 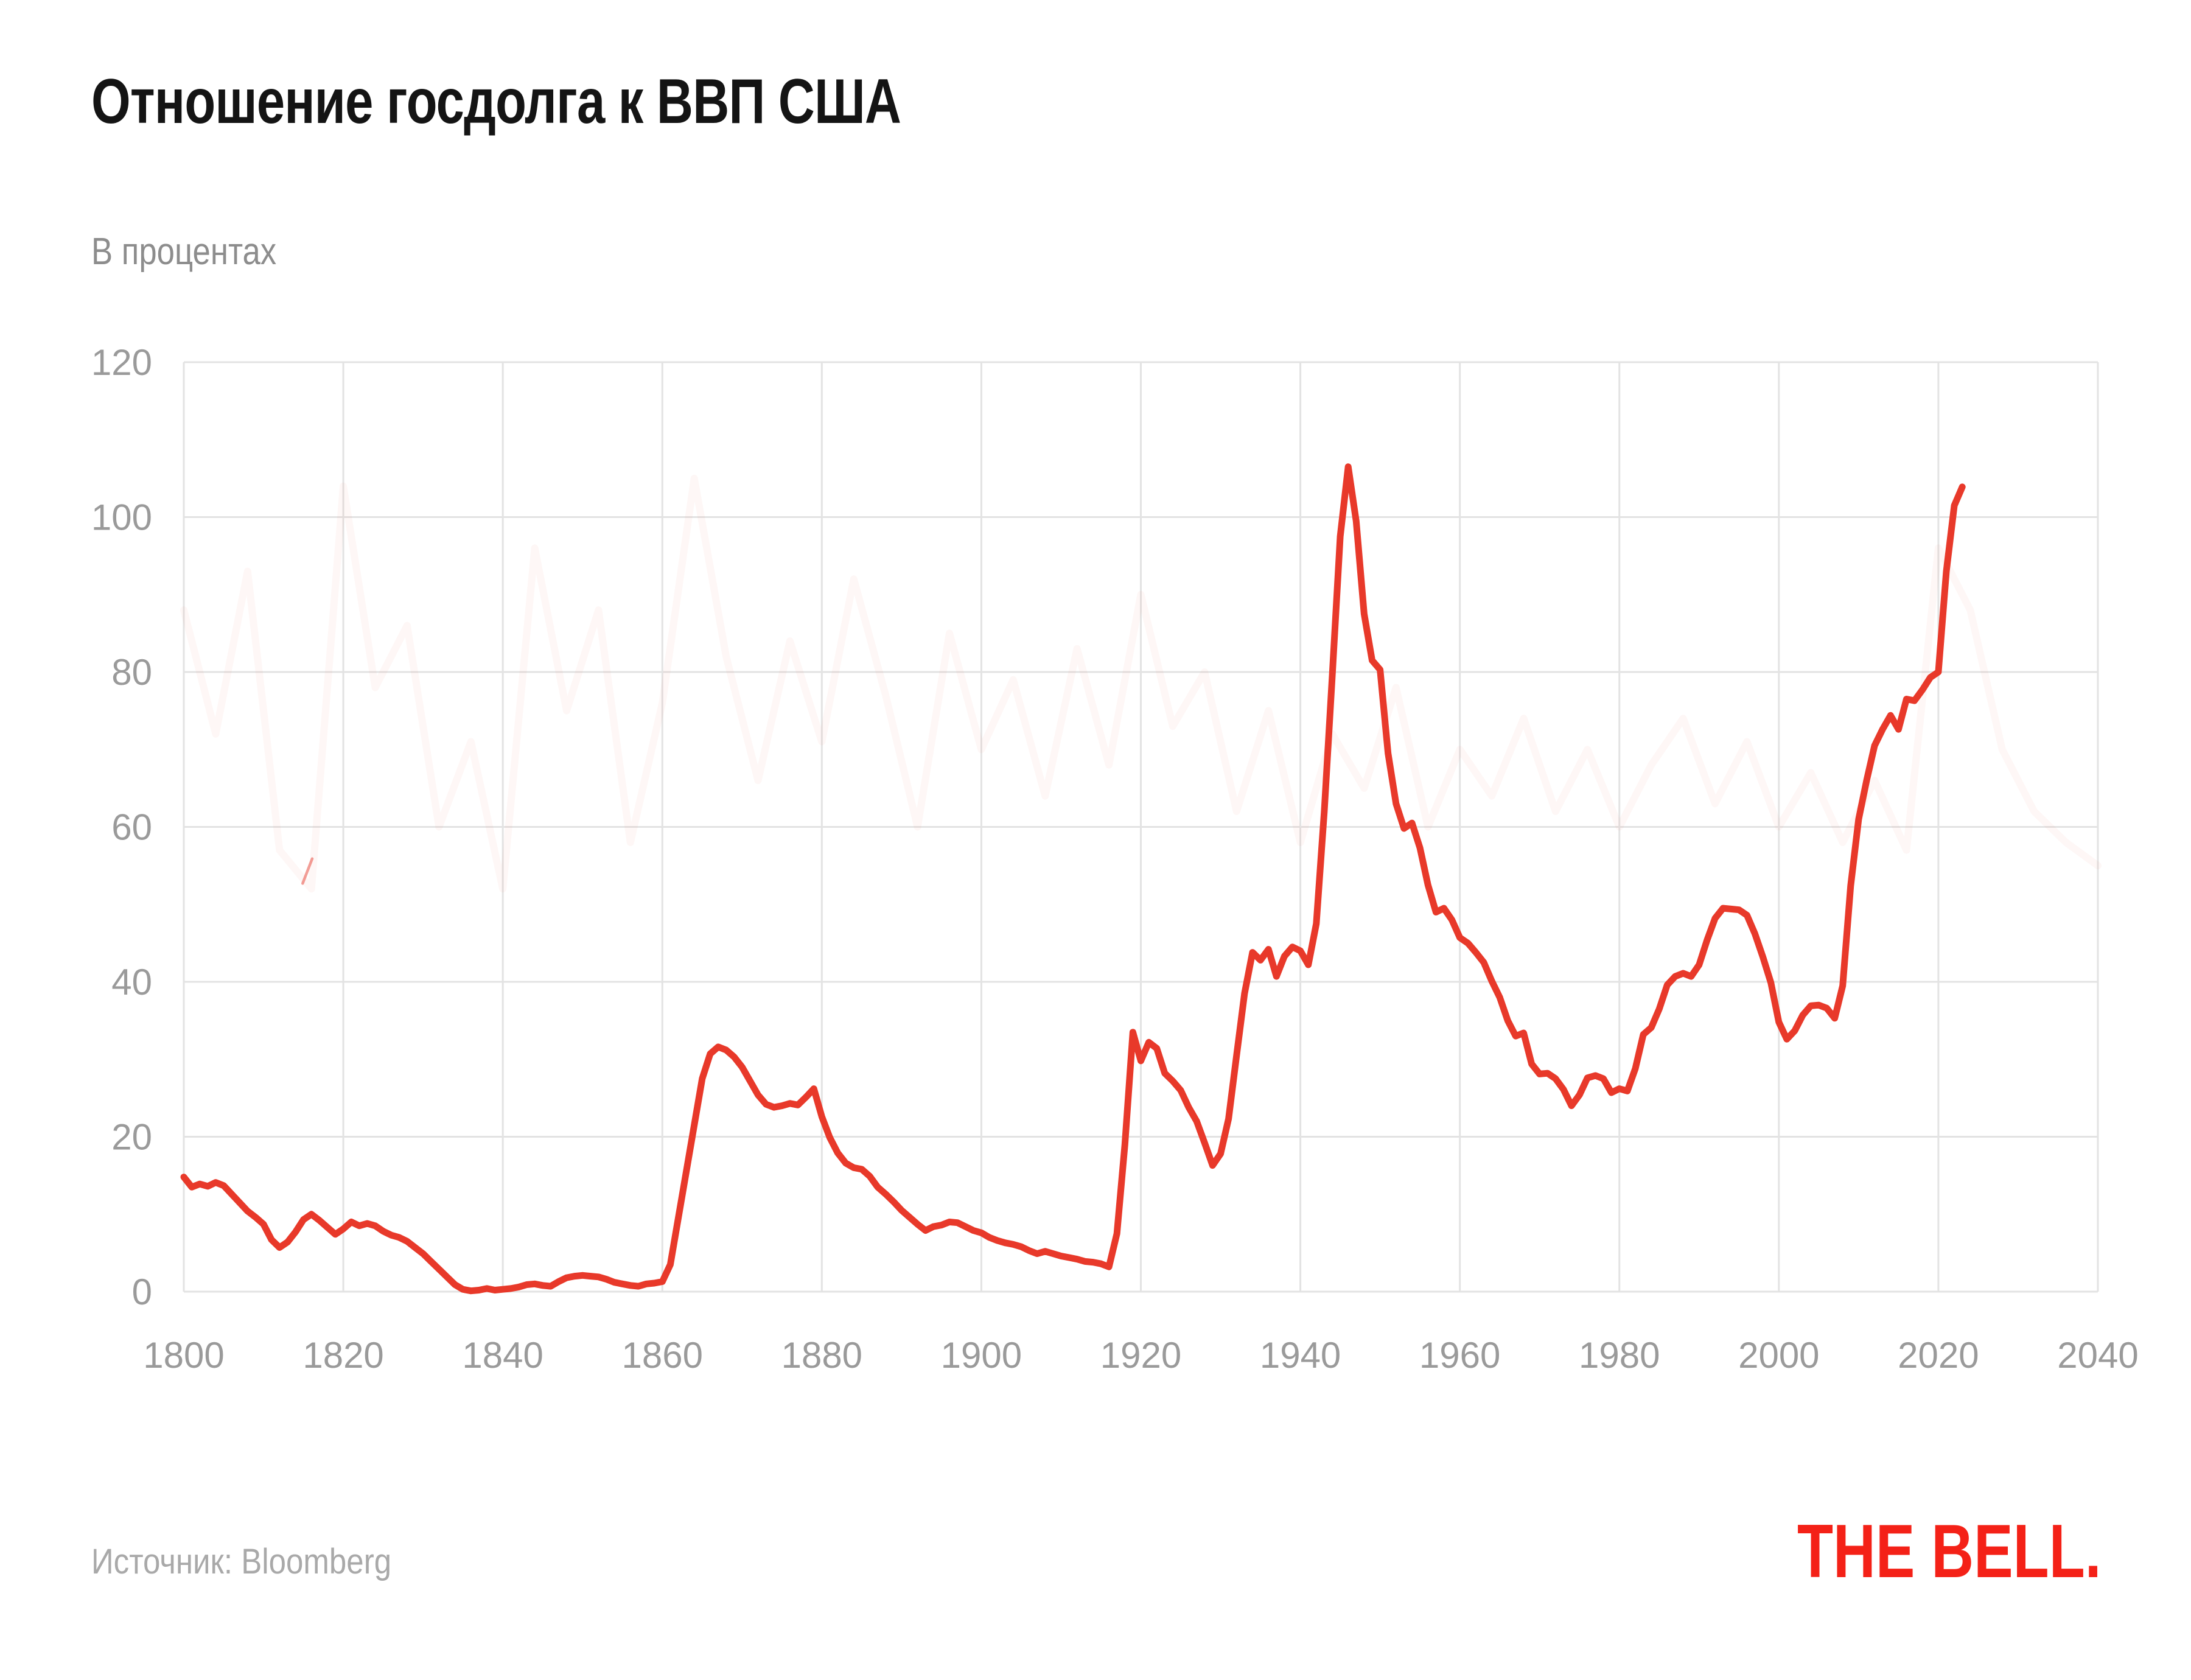 I want to click on chart-units-label: В процентах, so click(x=184, y=252).